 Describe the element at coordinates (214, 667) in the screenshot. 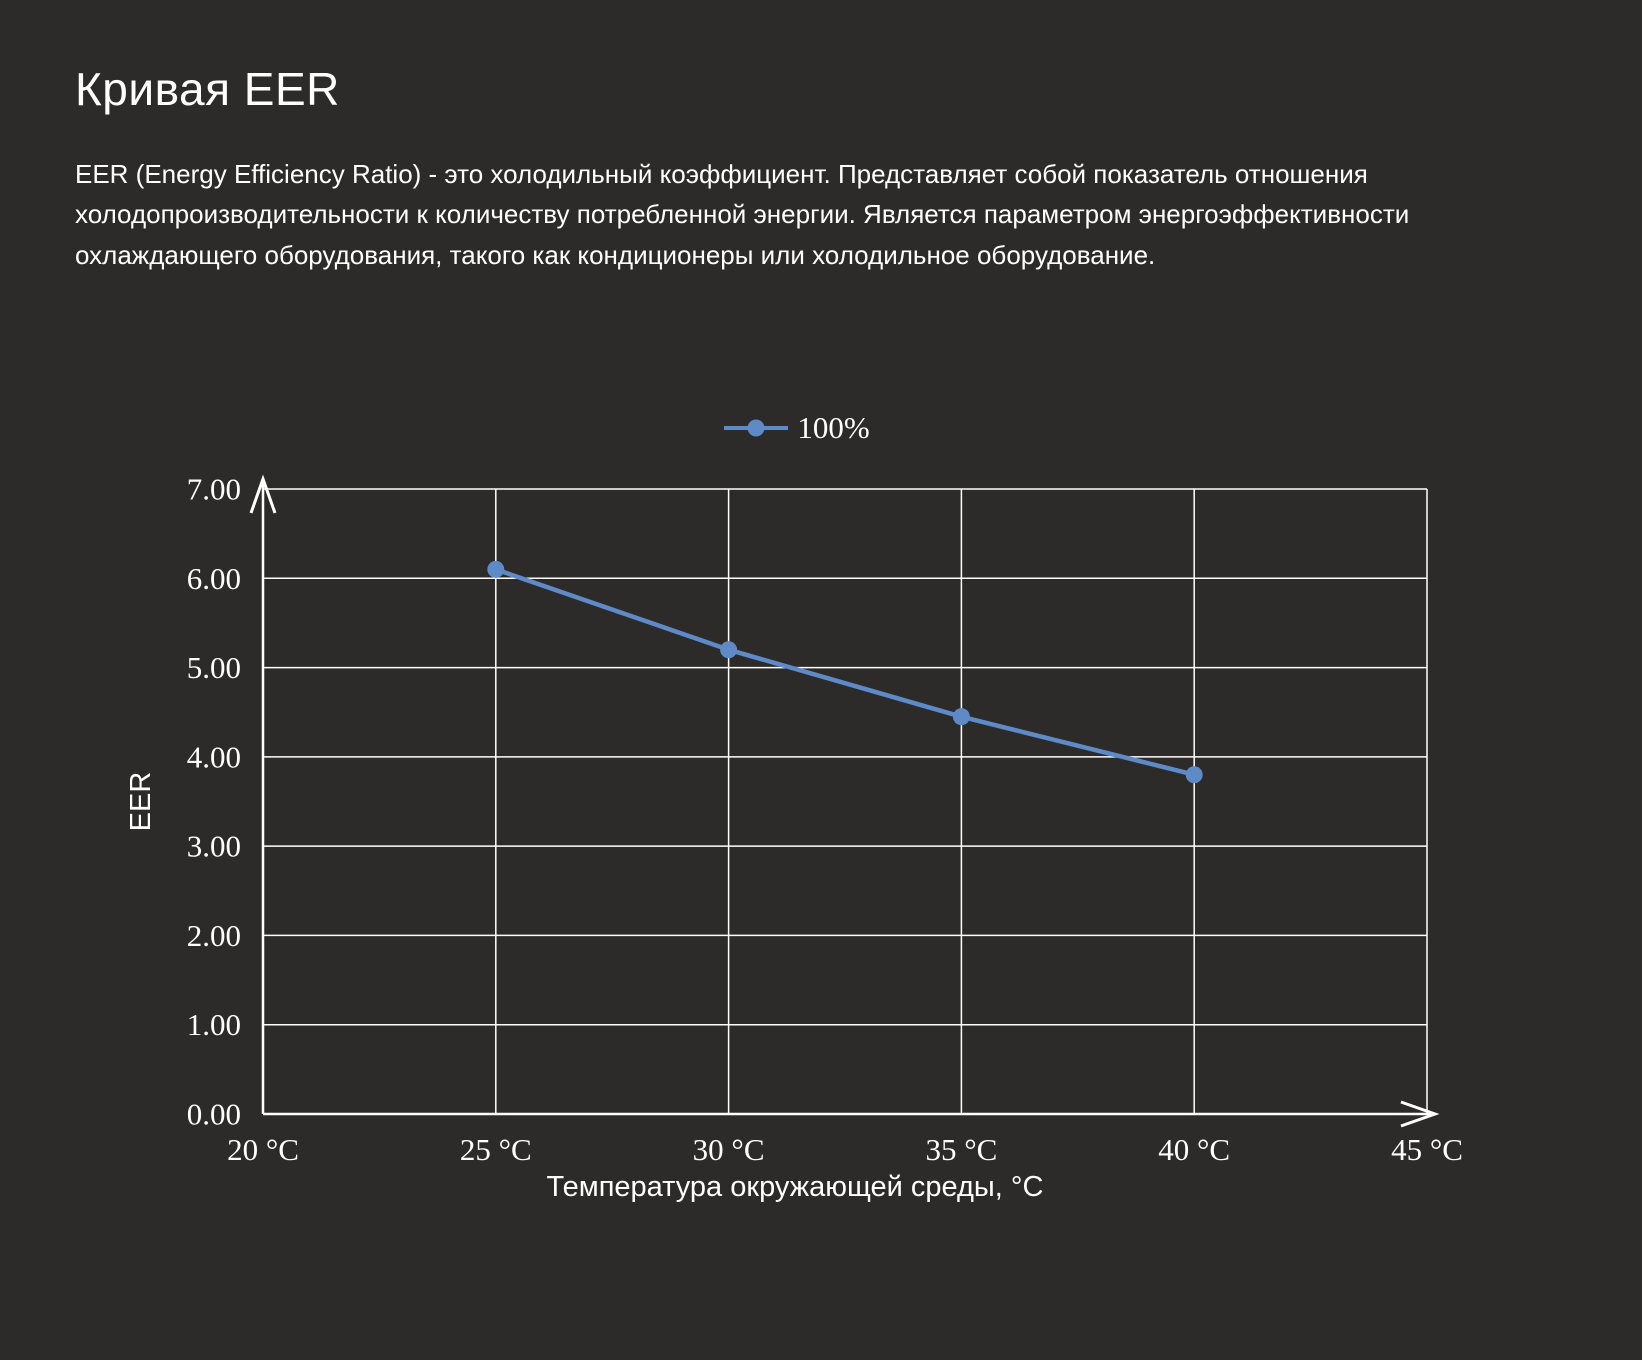

I see `y-tick-label: 5.00` at that location.